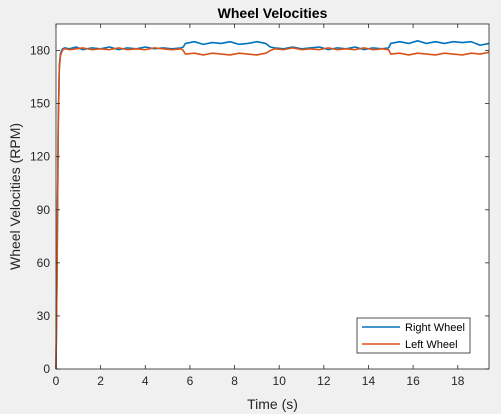 The image size is (501, 414). Describe the element at coordinates (15, 196) in the screenshot. I see `y-axis-label: Wheel Velocities (RPM)` at that location.